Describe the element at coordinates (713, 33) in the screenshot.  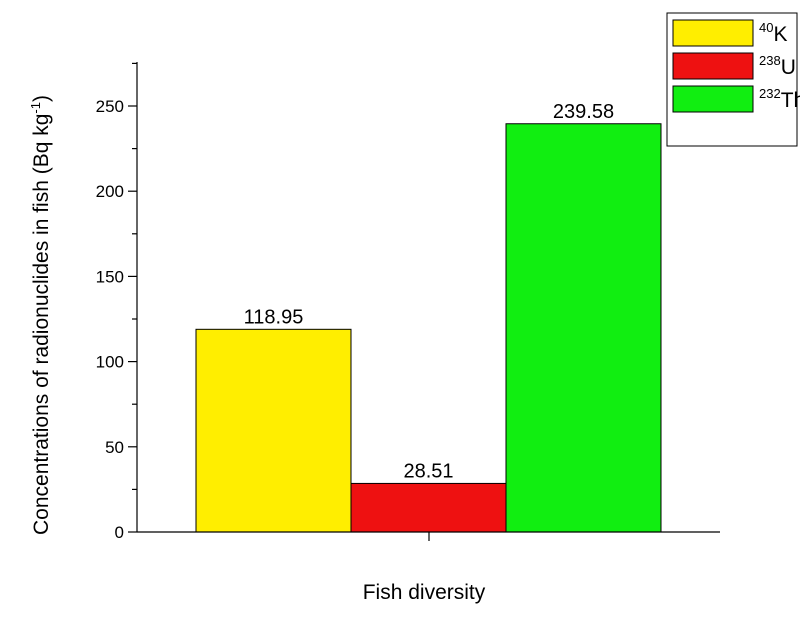
I see `legend-swatch-k` at that location.